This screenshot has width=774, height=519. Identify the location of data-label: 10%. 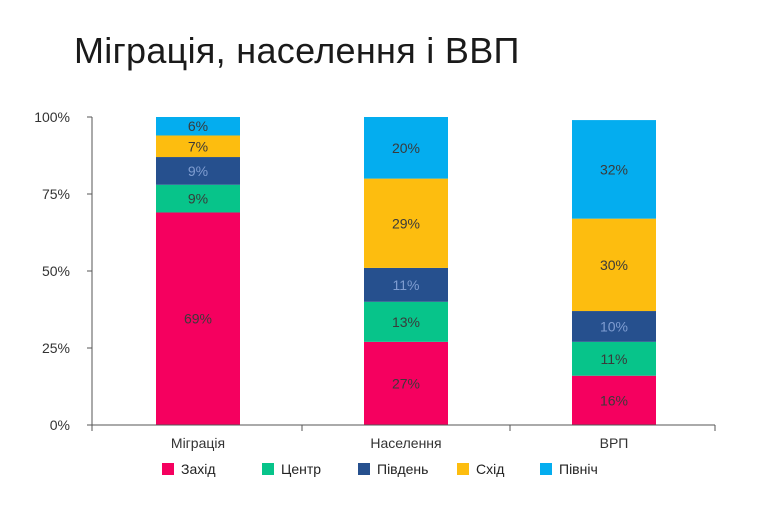
(614, 326).